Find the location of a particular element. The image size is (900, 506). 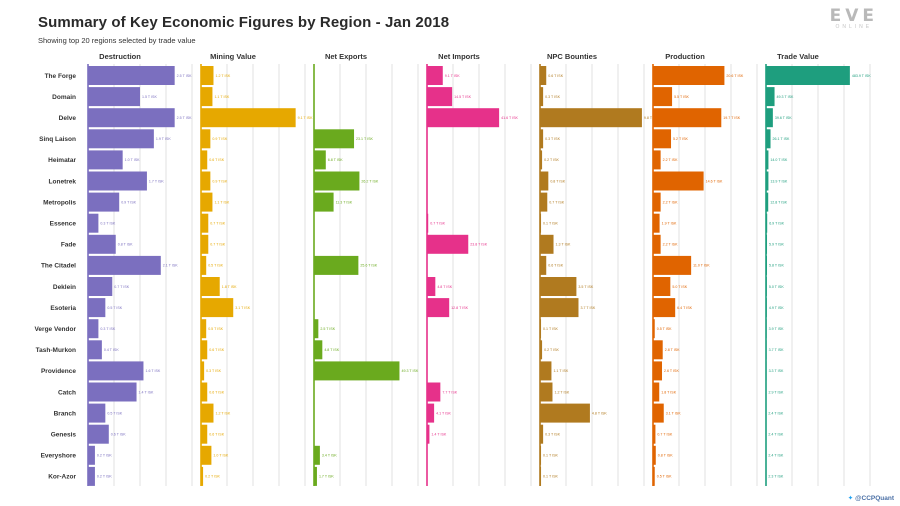

data-label-destruction-delve: 2.5 T ISK is located at coordinates (184, 118).